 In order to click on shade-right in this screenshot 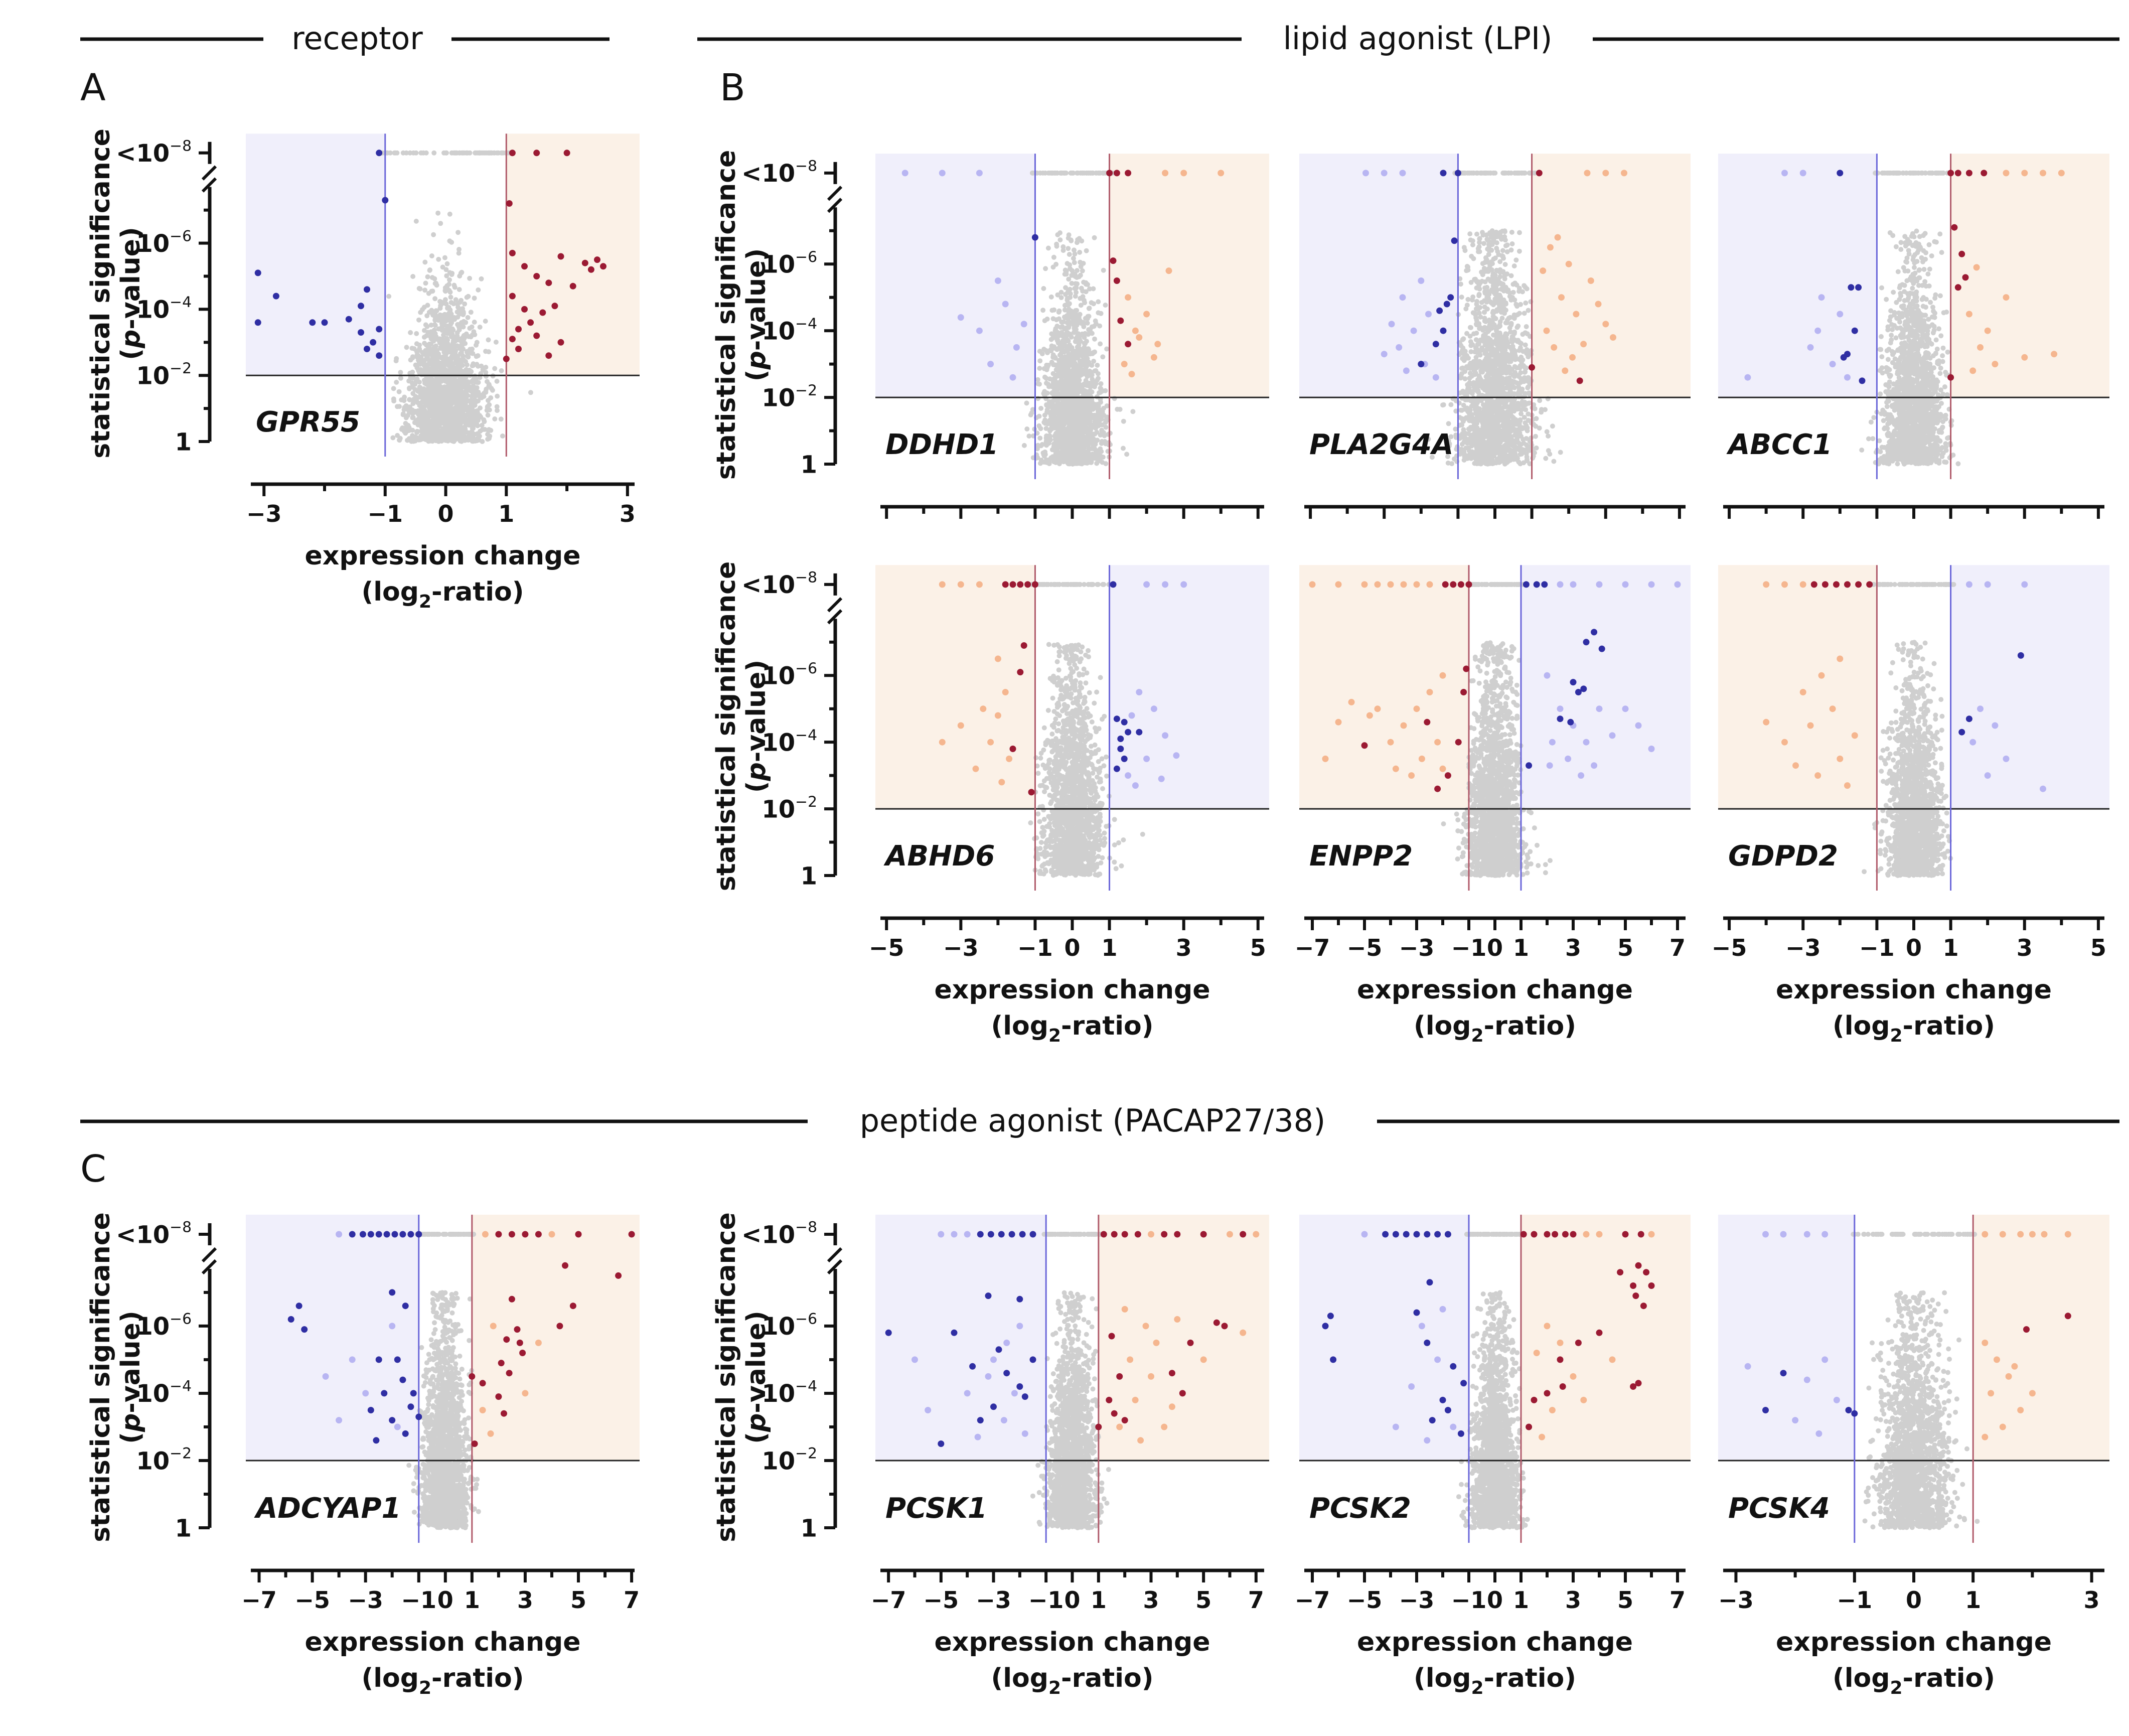, I will do `click(573, 254)`.